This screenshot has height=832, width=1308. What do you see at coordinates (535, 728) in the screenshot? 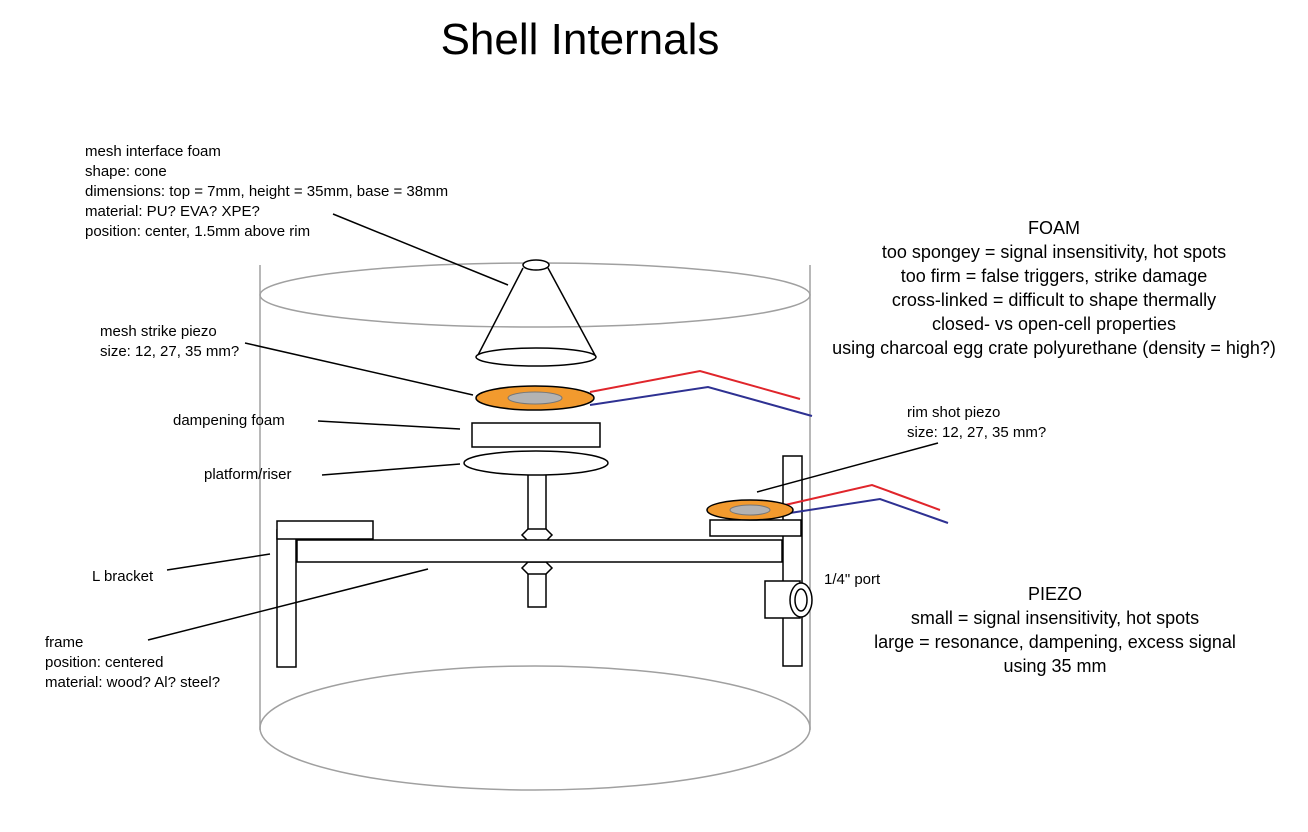
I see `shell-bottom-rim` at bounding box center [535, 728].